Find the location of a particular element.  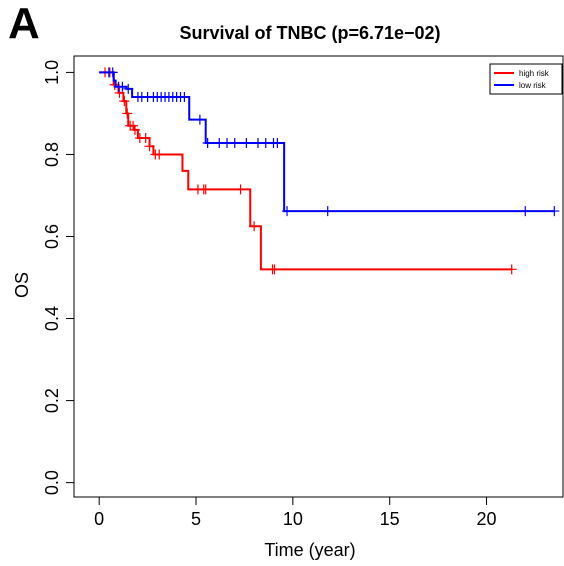

y-tick-label: 0.4 is located at coordinates (52, 318).